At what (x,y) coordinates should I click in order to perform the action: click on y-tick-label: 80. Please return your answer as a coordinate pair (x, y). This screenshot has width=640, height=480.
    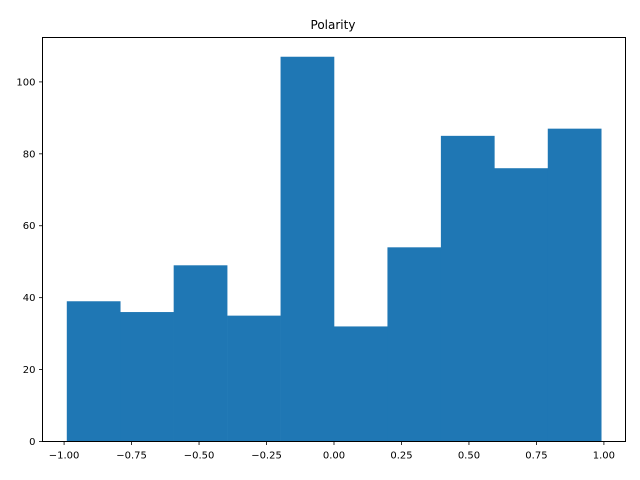
    Looking at the image, I should click on (29, 154).